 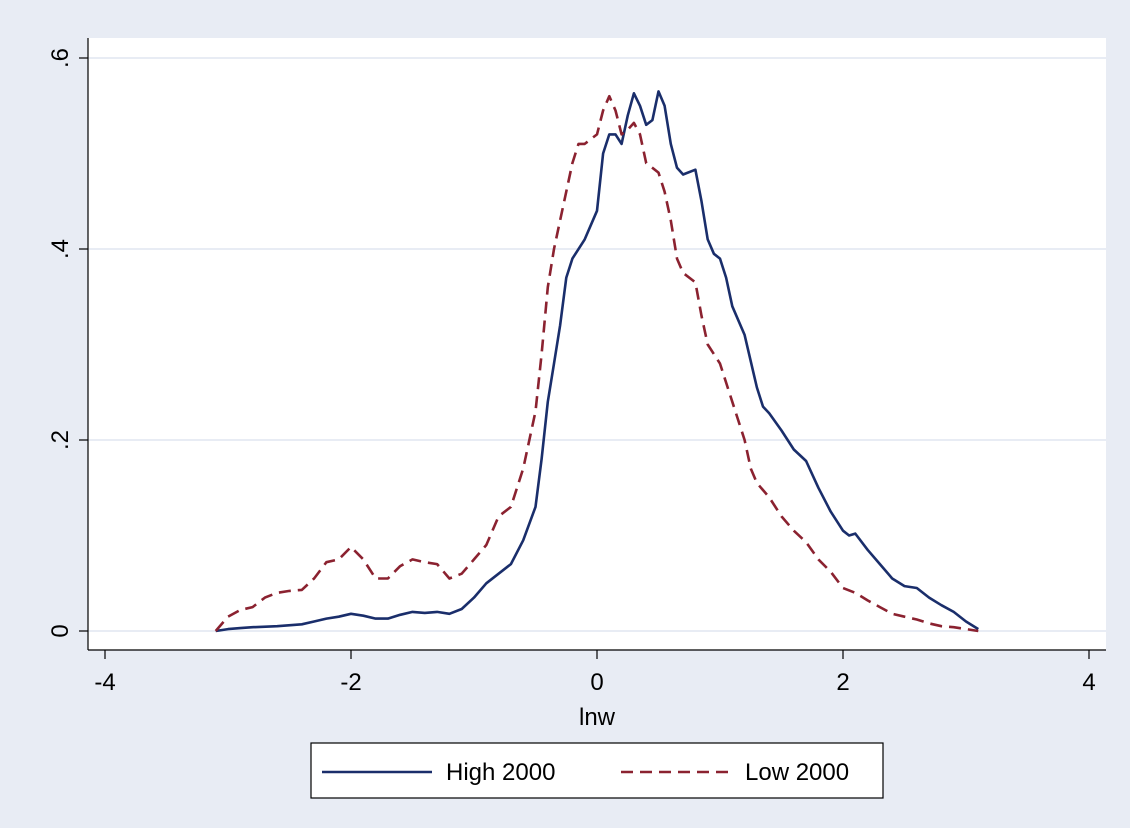 I want to click on x-tick-label: 0, so click(x=596, y=682).